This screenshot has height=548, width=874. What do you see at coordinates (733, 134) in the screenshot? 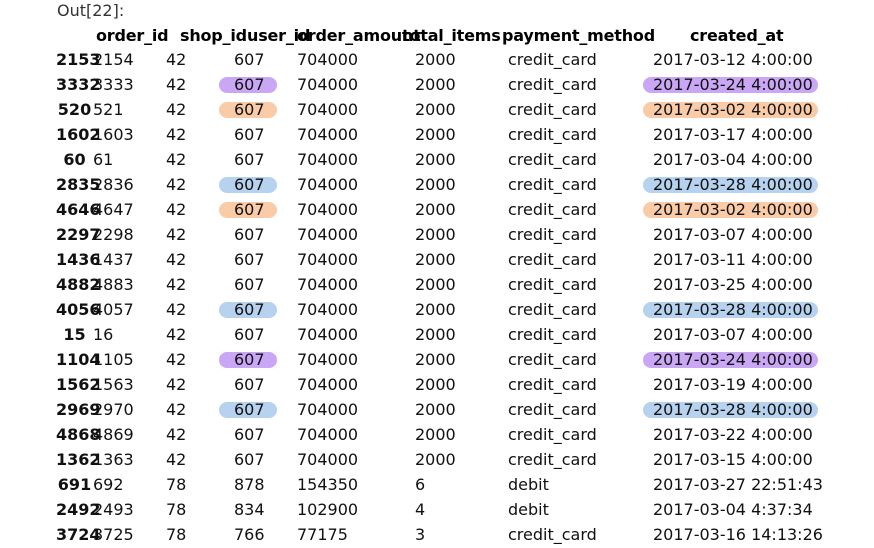
I see `cell-created-at: 2017-03-17 4:00:00` at bounding box center [733, 134].